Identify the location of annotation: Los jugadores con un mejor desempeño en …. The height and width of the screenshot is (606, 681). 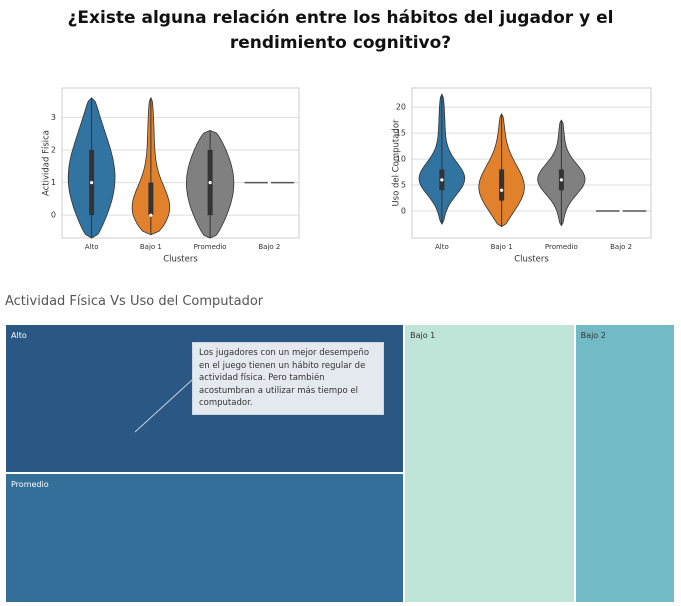
(288, 378).